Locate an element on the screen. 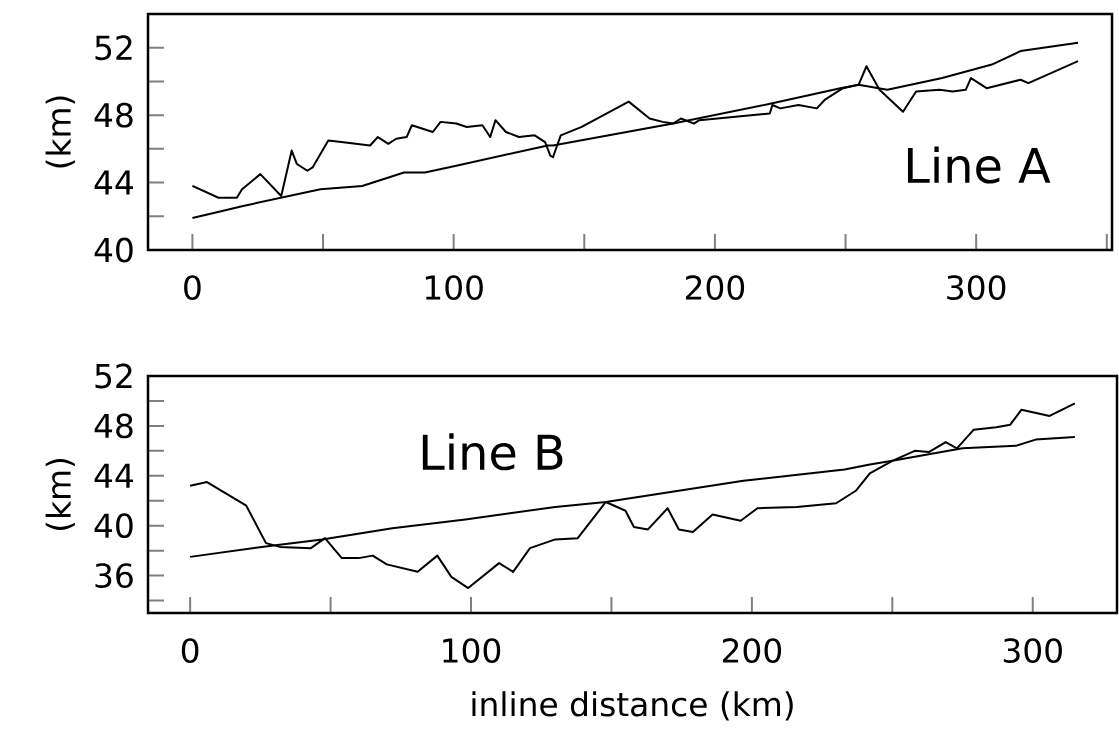  x-axis-title: inline distance (km) is located at coordinates (632, 706).